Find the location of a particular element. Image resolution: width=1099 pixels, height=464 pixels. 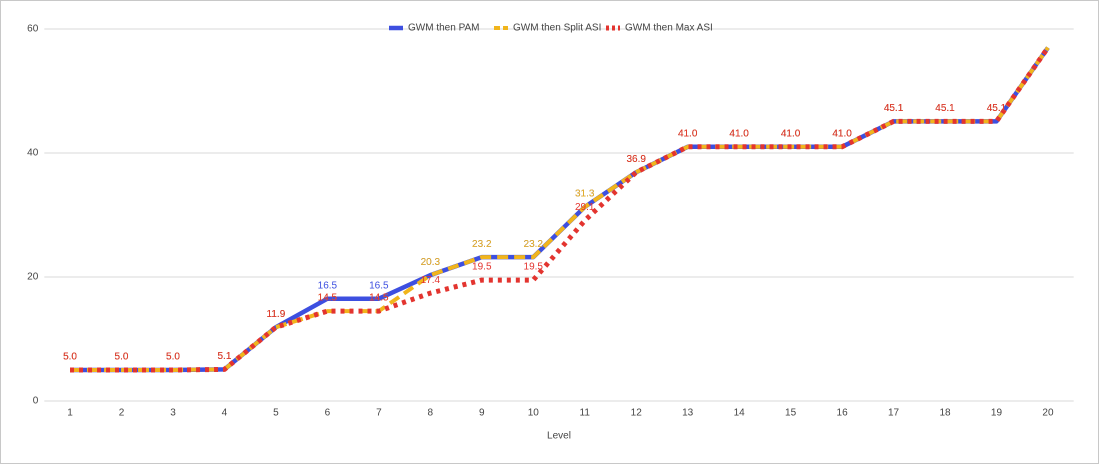

x-tick-label: 9 is located at coordinates (482, 413).